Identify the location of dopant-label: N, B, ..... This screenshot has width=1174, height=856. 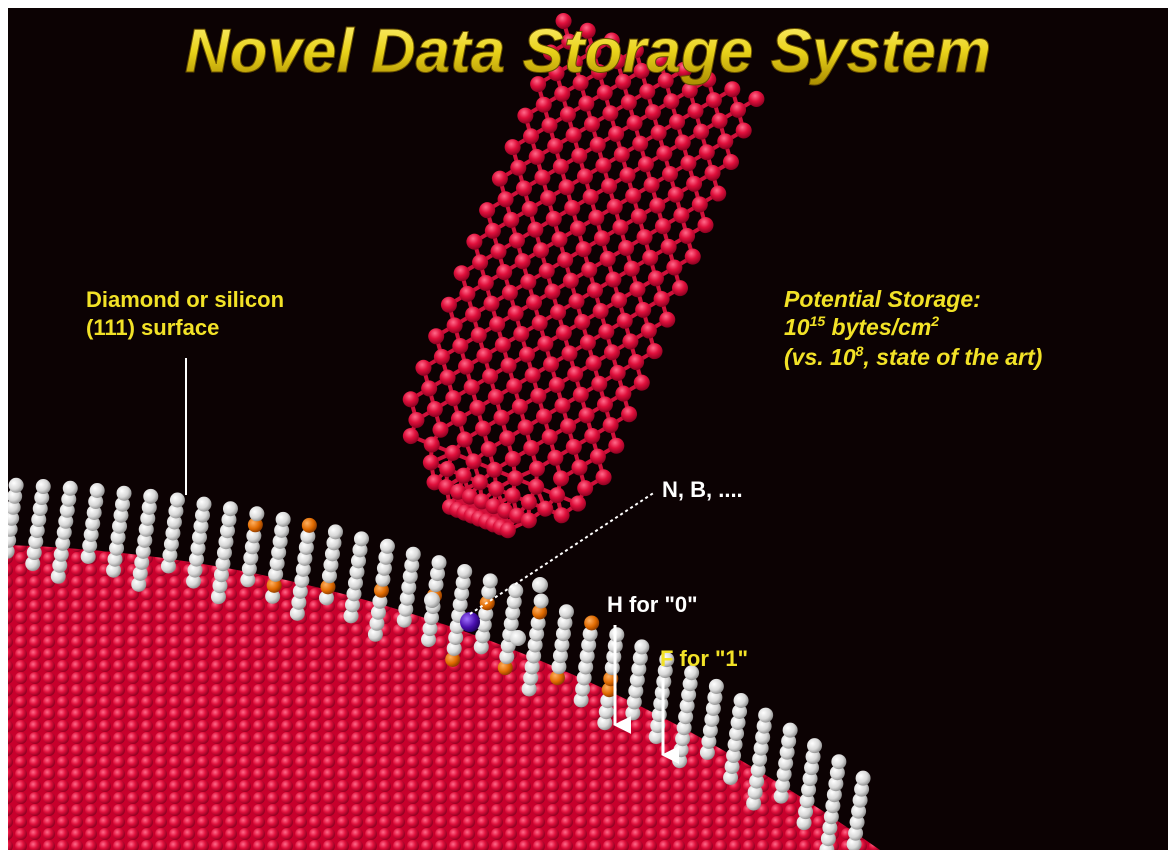
(702, 489).